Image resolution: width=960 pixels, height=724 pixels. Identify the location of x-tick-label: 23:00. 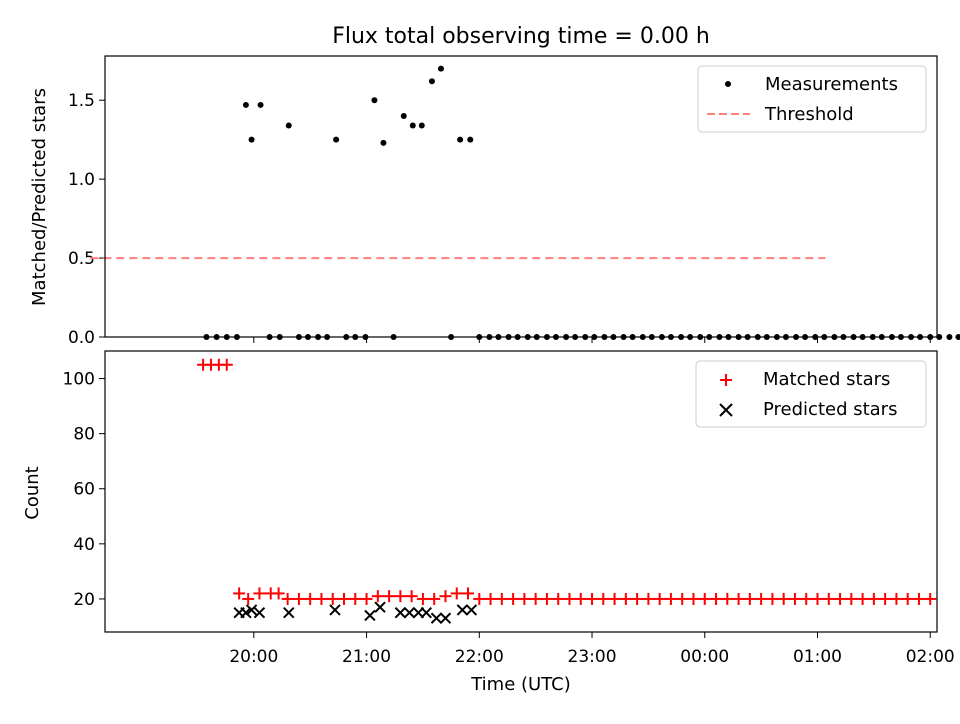
(592, 657).